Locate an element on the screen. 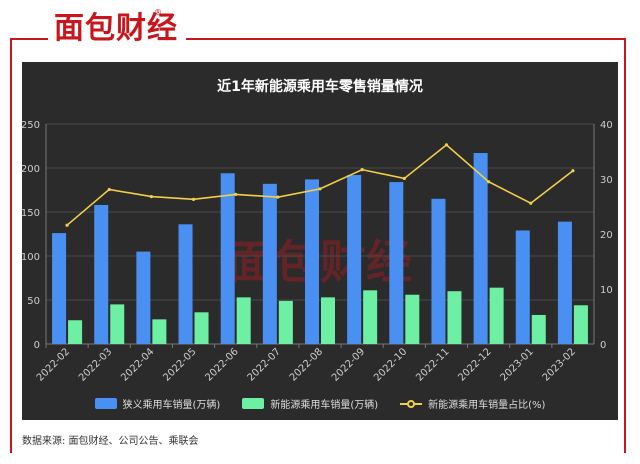 This screenshot has width=640, height=464. y-left-tick-label: 250 is located at coordinates (30, 125).